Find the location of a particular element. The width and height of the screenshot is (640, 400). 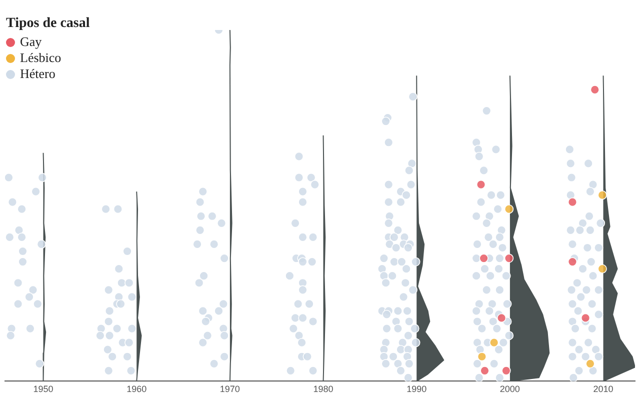

x-tick-label: 1990 is located at coordinates (416, 389).